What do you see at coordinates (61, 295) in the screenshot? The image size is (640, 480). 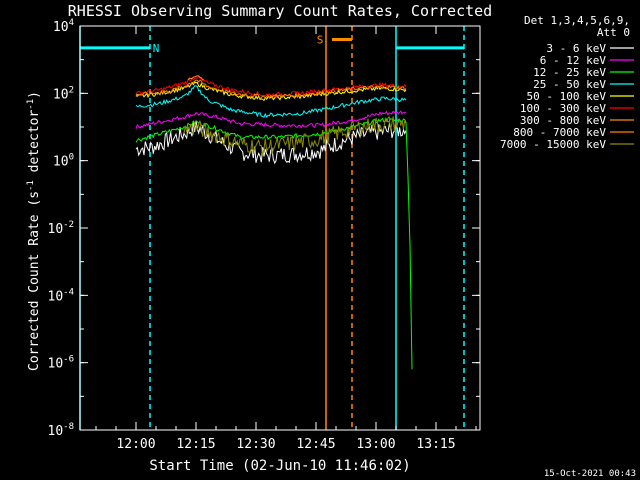 I see `y-tick-label-4: 10⁻⁴` at bounding box center [61, 295].